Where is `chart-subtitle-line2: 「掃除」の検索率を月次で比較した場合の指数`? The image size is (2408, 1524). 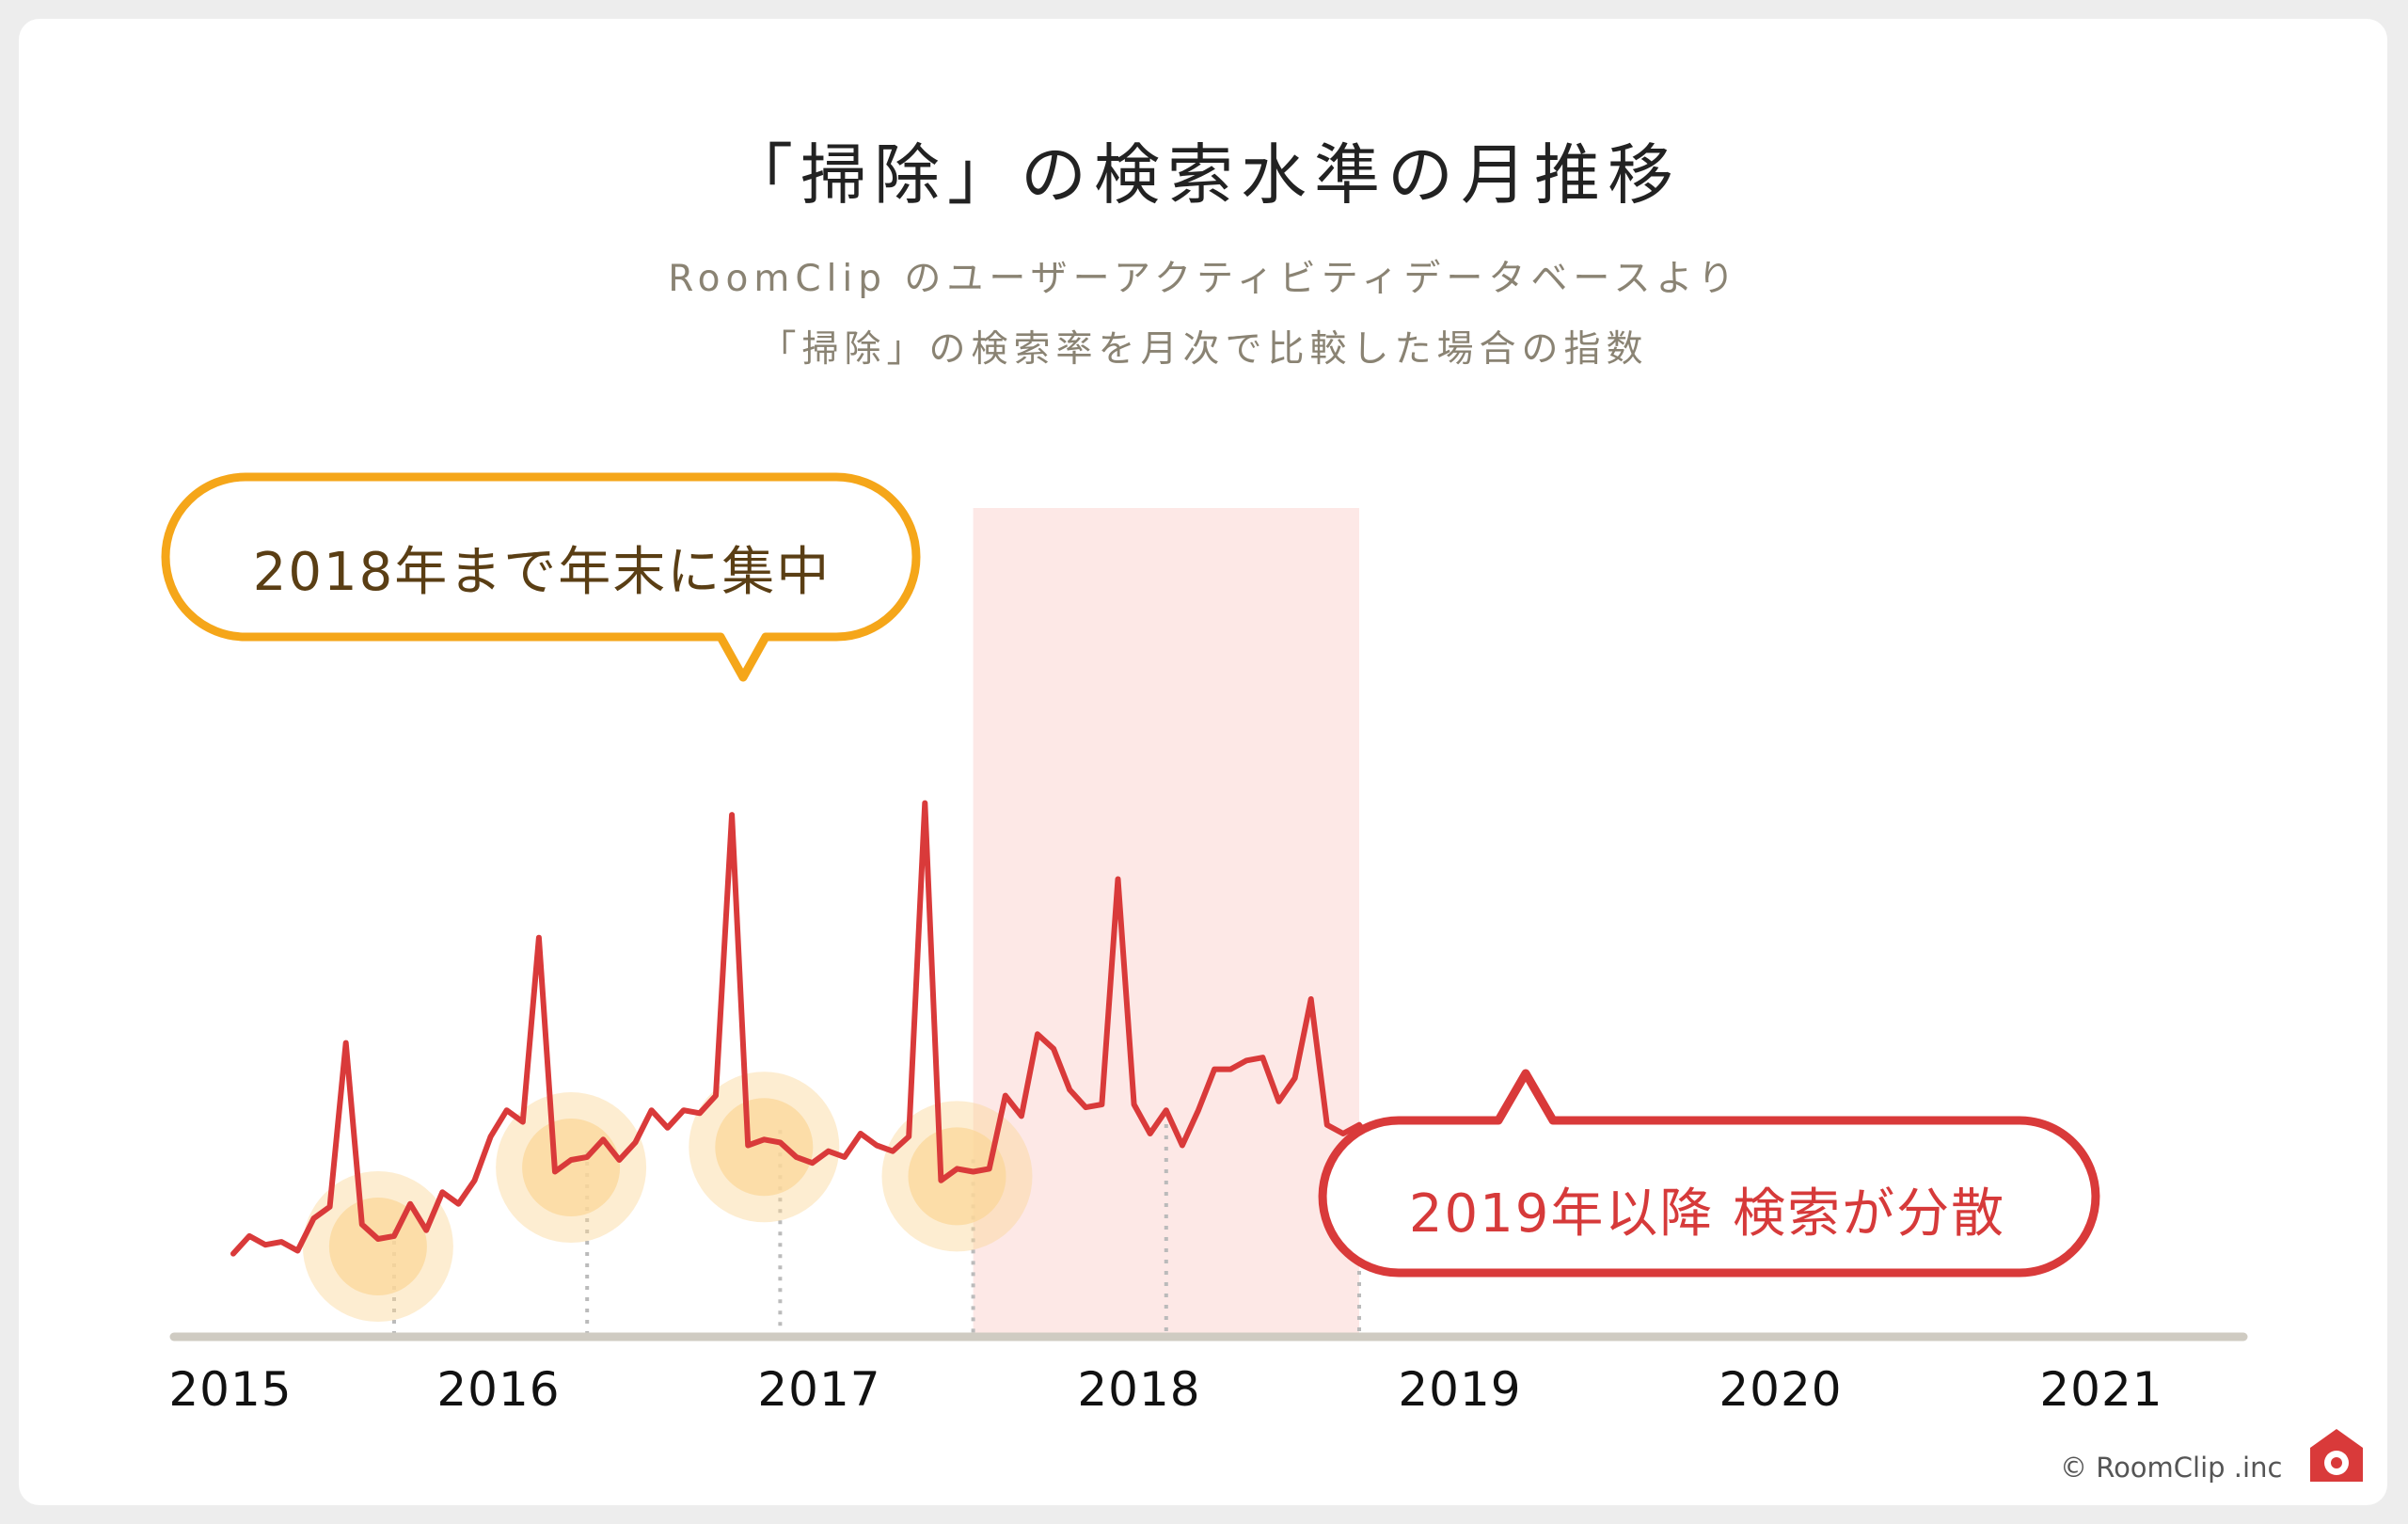 chart-subtitle-line2: 「掃除」の検索率を月次で比較した場合の指数 is located at coordinates (1204, 350).